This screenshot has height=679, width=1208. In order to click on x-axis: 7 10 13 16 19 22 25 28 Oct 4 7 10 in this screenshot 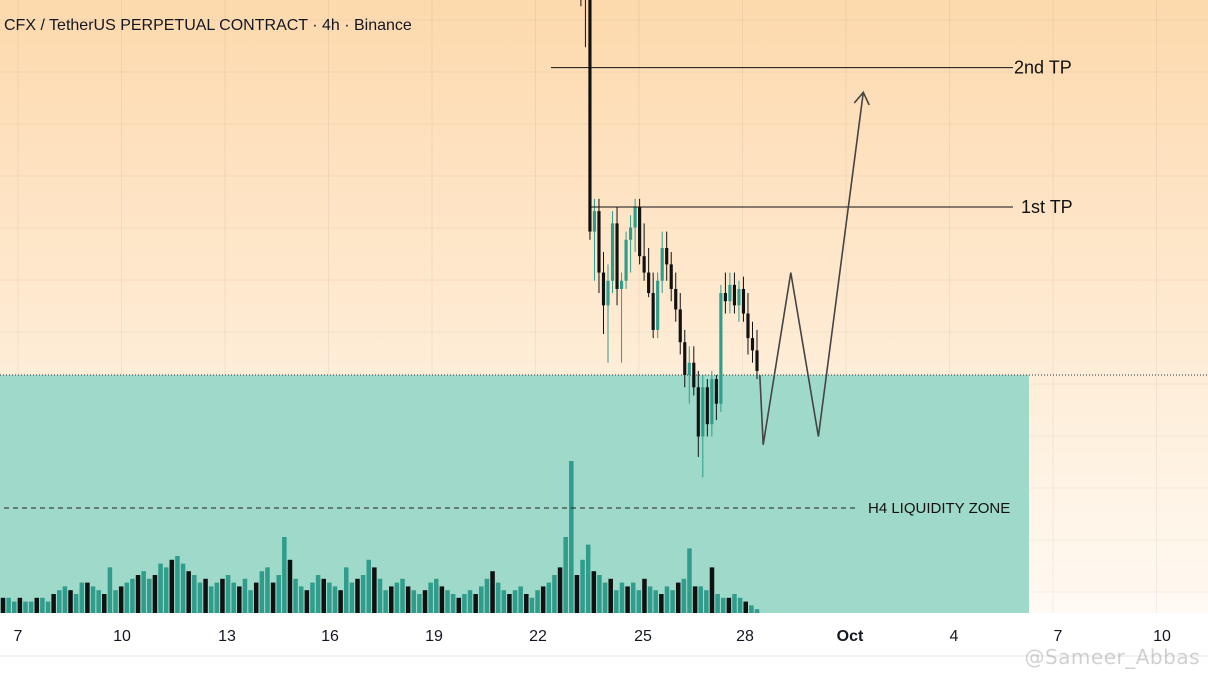, I will do `click(592, 636)`.